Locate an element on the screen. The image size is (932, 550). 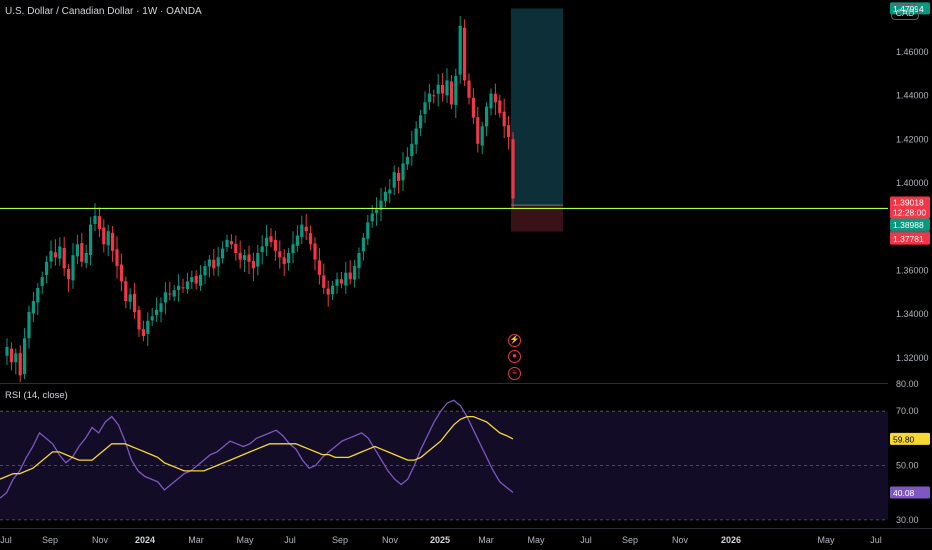
rsi-value-tag-bg is located at coordinates (910, 492).